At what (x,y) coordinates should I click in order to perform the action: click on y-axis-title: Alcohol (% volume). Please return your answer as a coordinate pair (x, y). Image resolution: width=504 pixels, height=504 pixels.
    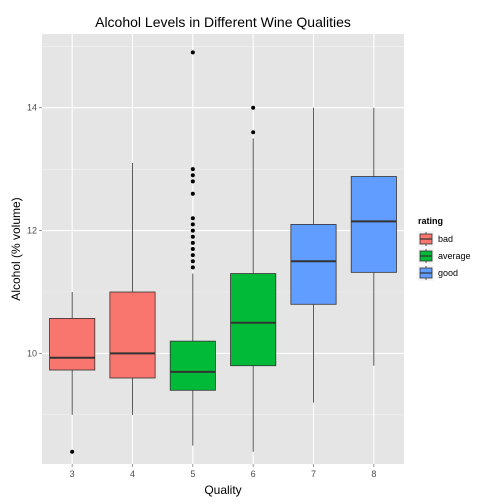
    Looking at the image, I should click on (16, 248).